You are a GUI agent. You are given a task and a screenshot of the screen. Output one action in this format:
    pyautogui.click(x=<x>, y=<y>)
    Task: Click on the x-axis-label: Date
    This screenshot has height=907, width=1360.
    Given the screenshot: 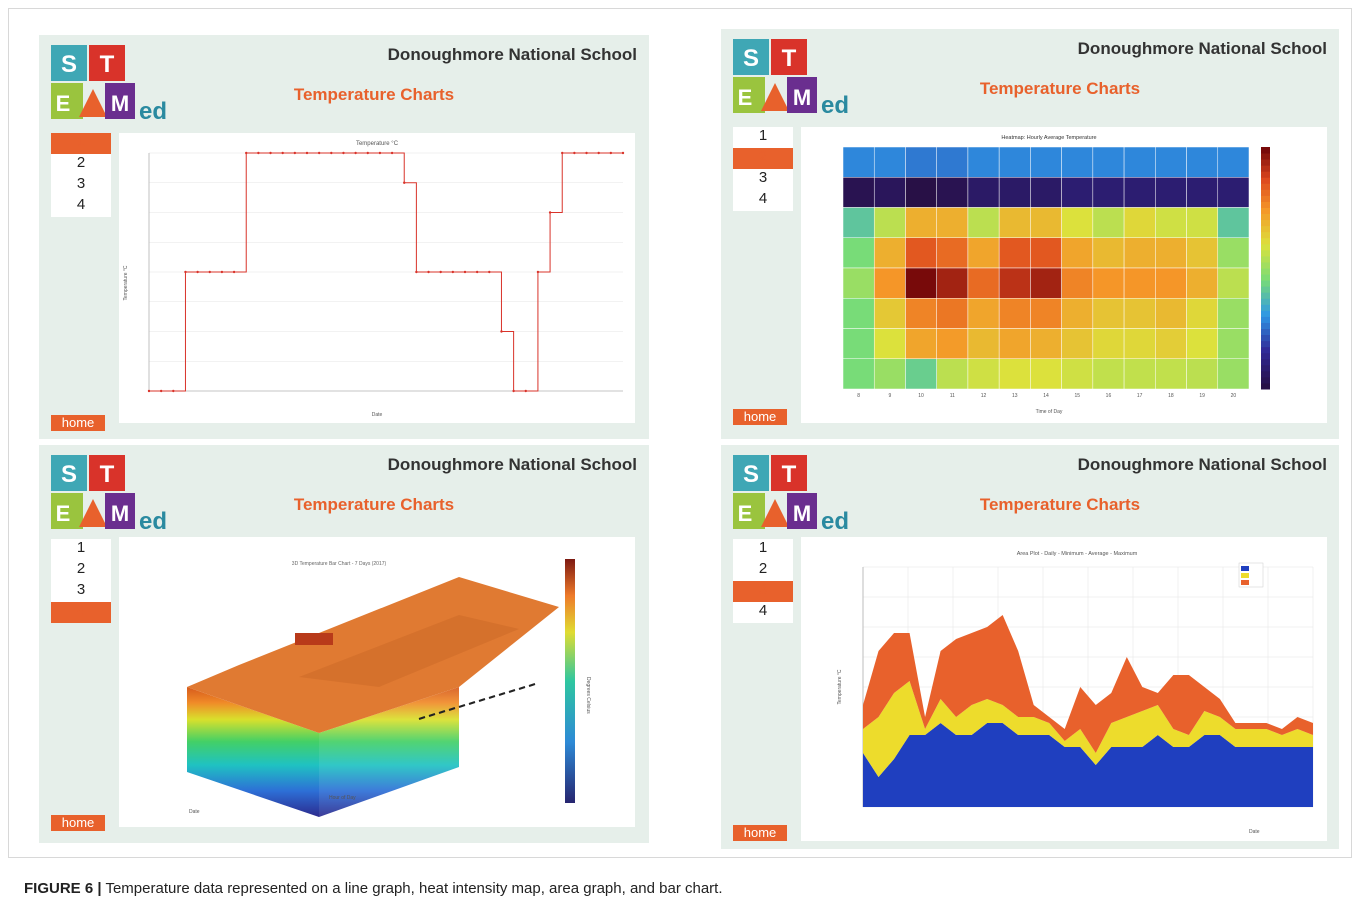 What is the action you would take?
    pyautogui.click(x=1254, y=832)
    